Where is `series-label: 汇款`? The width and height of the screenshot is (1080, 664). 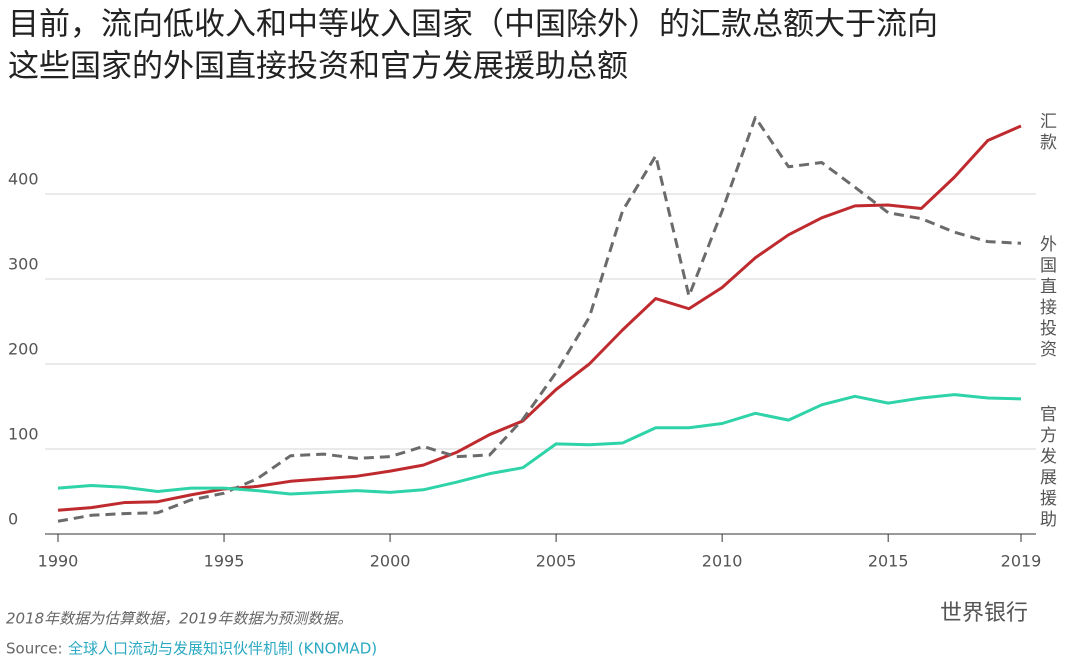
series-label: 汇款 is located at coordinates (1046, 133).